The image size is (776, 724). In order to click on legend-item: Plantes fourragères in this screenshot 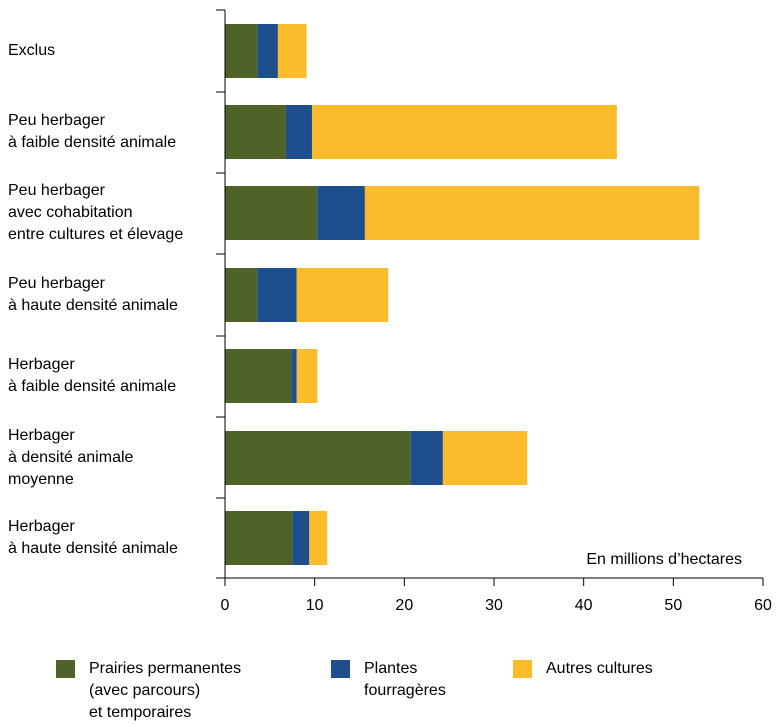, I will do `click(388, 680)`.